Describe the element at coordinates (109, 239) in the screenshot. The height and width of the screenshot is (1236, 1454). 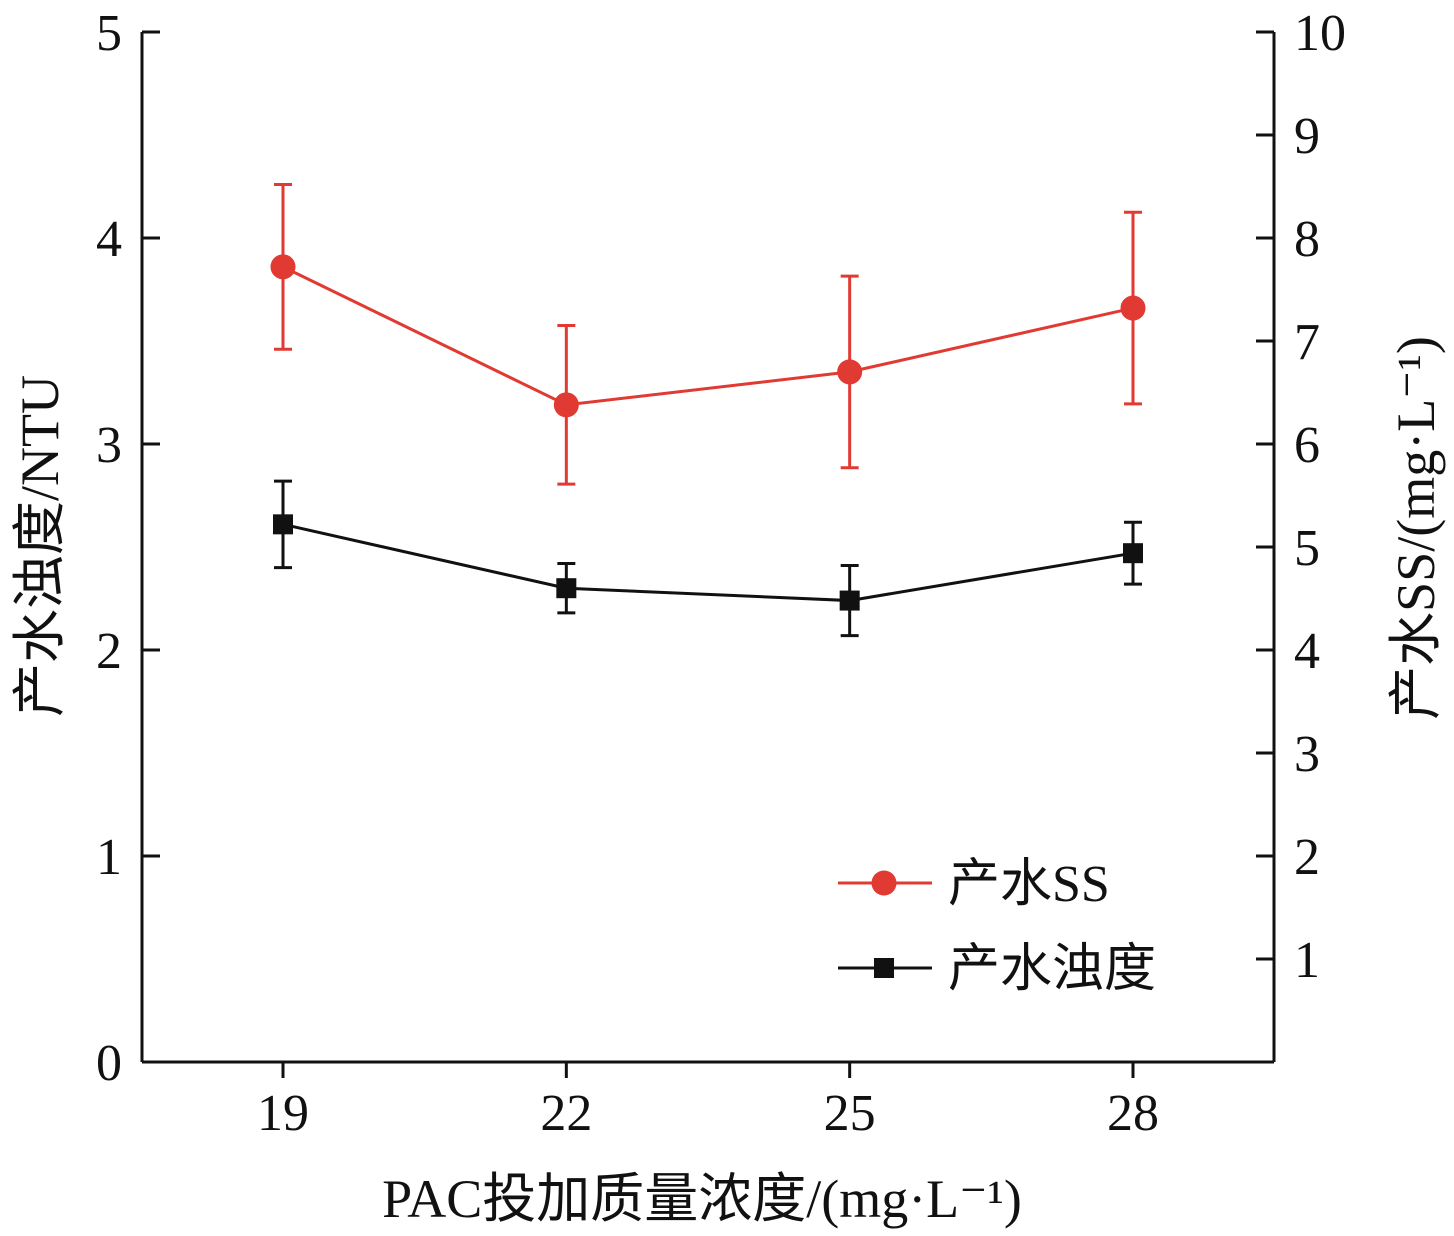
I see `y-left-tick-label: 4` at that location.